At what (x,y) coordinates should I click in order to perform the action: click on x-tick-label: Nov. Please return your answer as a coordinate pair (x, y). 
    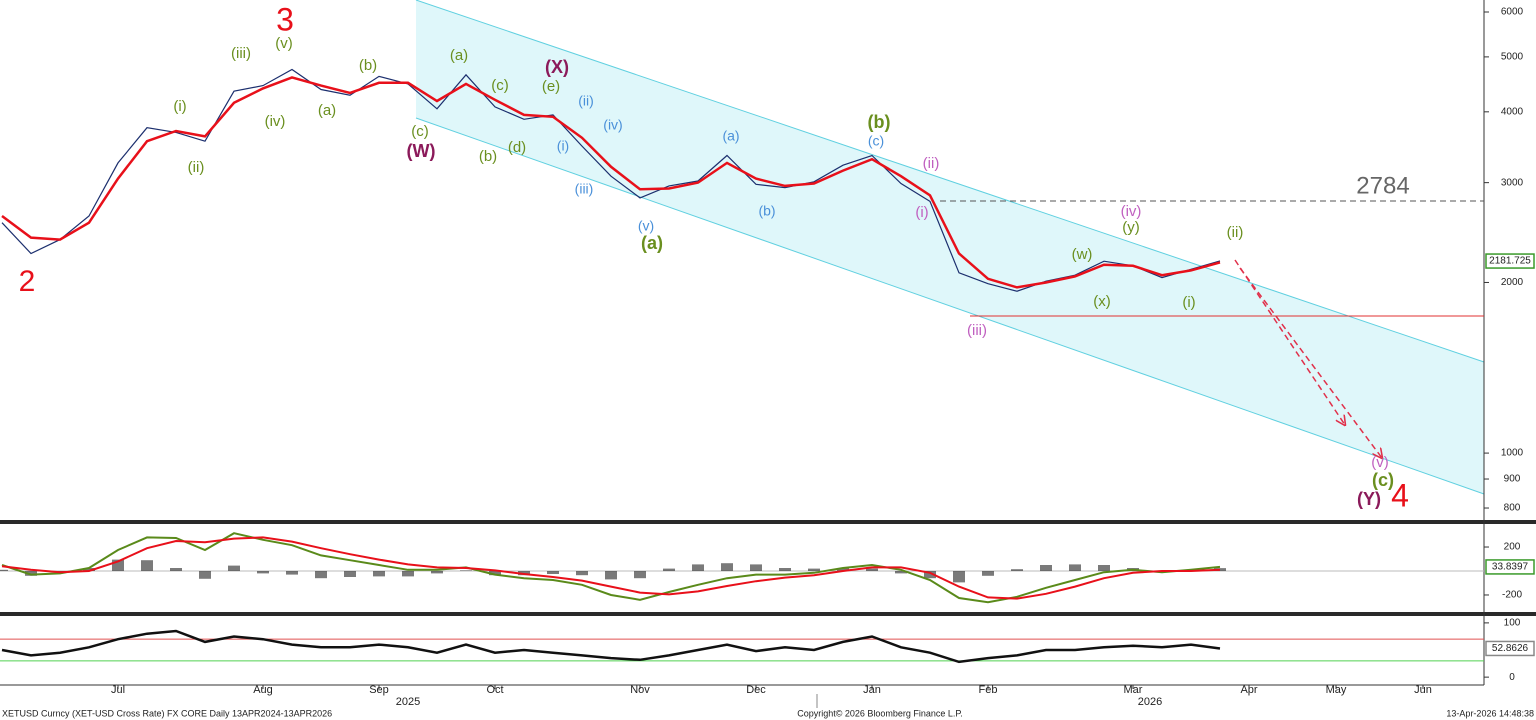
    Looking at the image, I should click on (640, 690).